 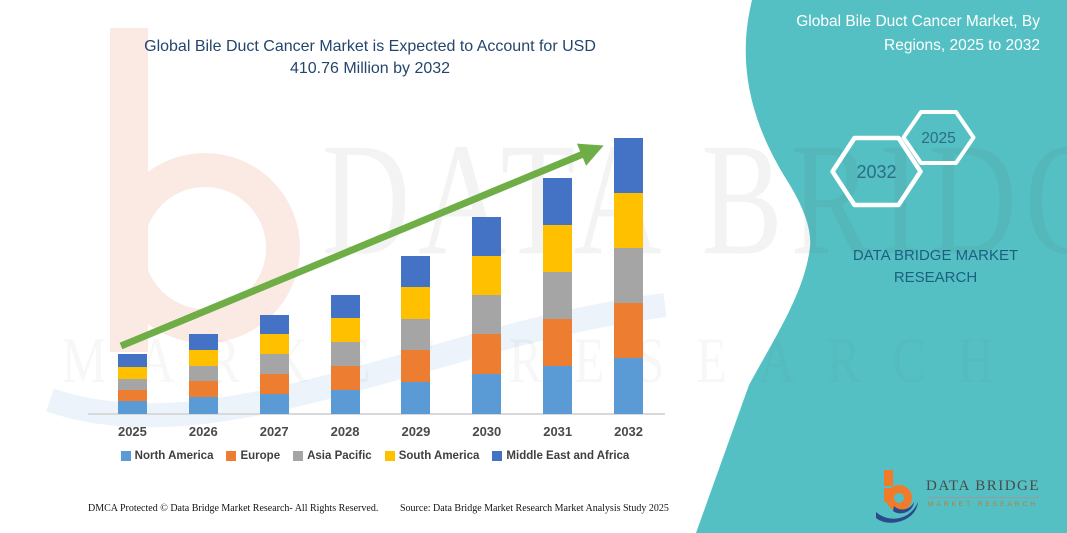 What do you see at coordinates (370, 68) in the screenshot?
I see `chart-title-line2: 410.76 Million by 2032` at bounding box center [370, 68].